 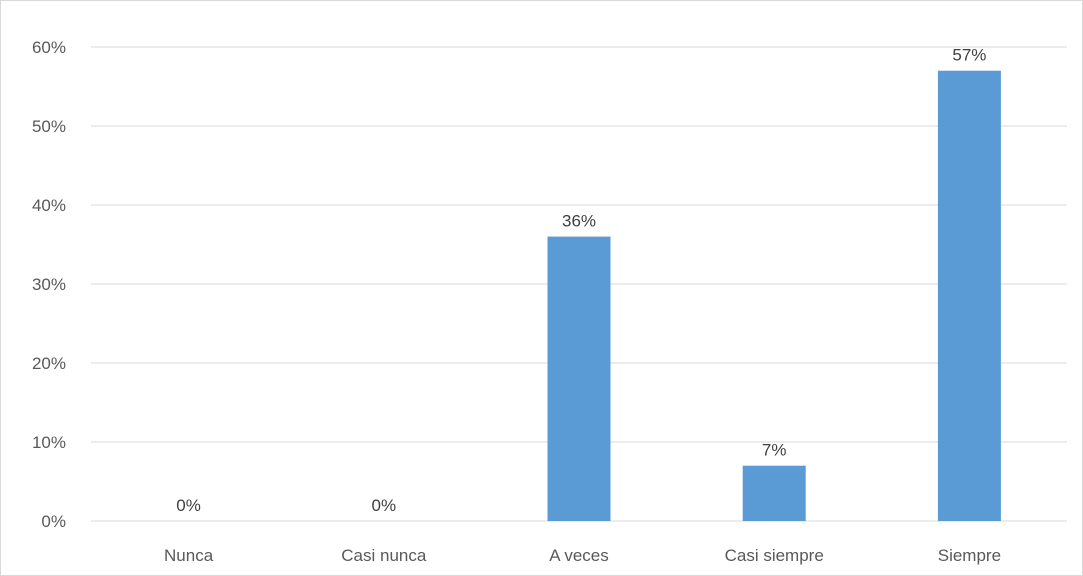 What do you see at coordinates (579, 221) in the screenshot?
I see `data-label: 36%` at bounding box center [579, 221].